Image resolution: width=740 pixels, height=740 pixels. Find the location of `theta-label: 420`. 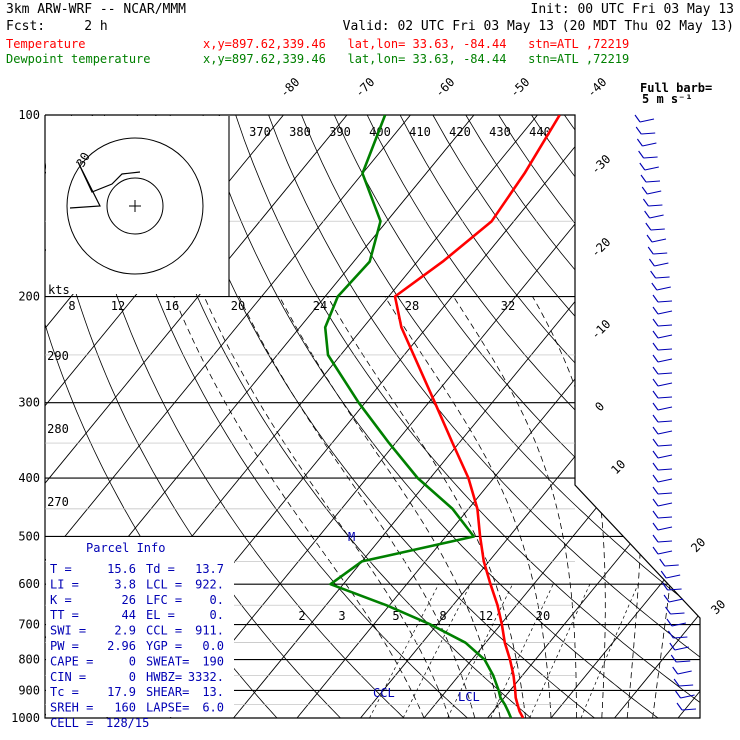

theta-label: 420 is located at coordinates (460, 132).